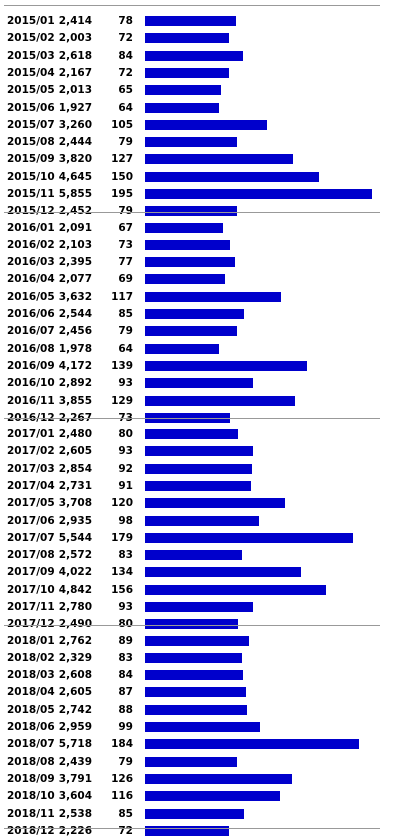 The image size is (400, 840). What do you see at coordinates (125, 262) in the screenshot?
I see `index-label: 77` at bounding box center [125, 262].